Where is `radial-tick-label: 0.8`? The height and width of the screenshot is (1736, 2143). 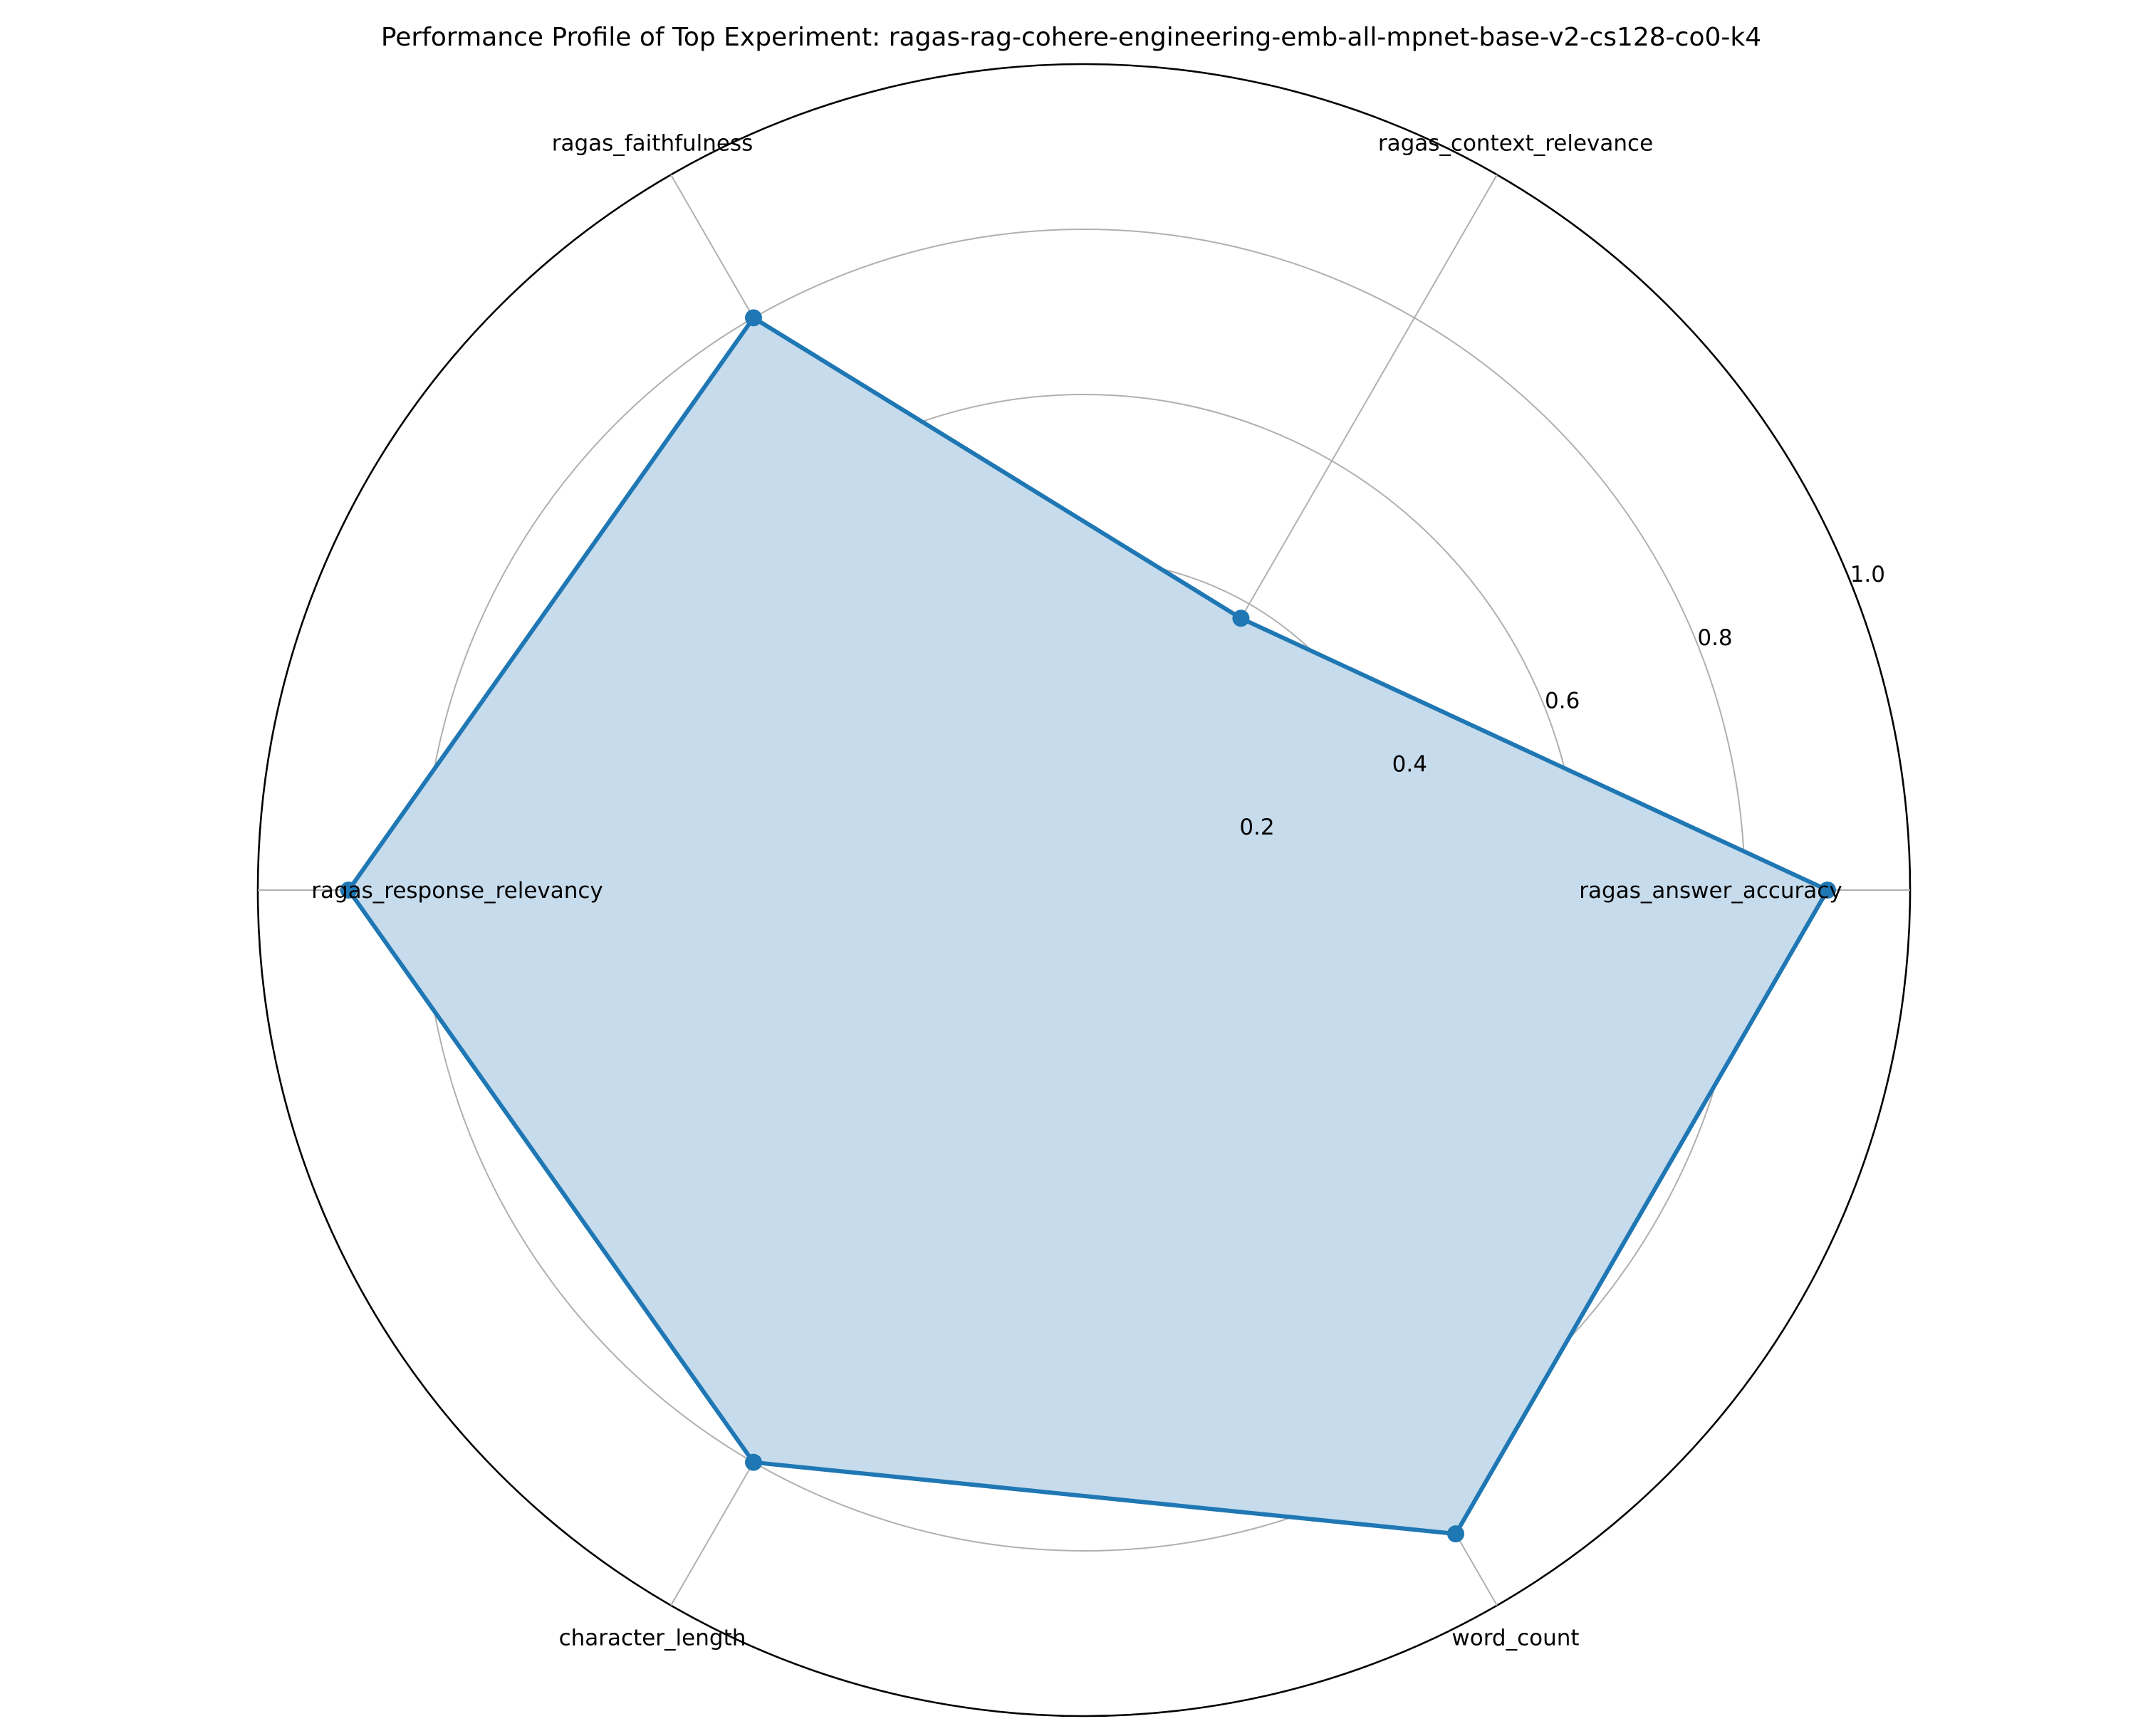 radial-tick-label: 0.8 is located at coordinates (1714, 638).